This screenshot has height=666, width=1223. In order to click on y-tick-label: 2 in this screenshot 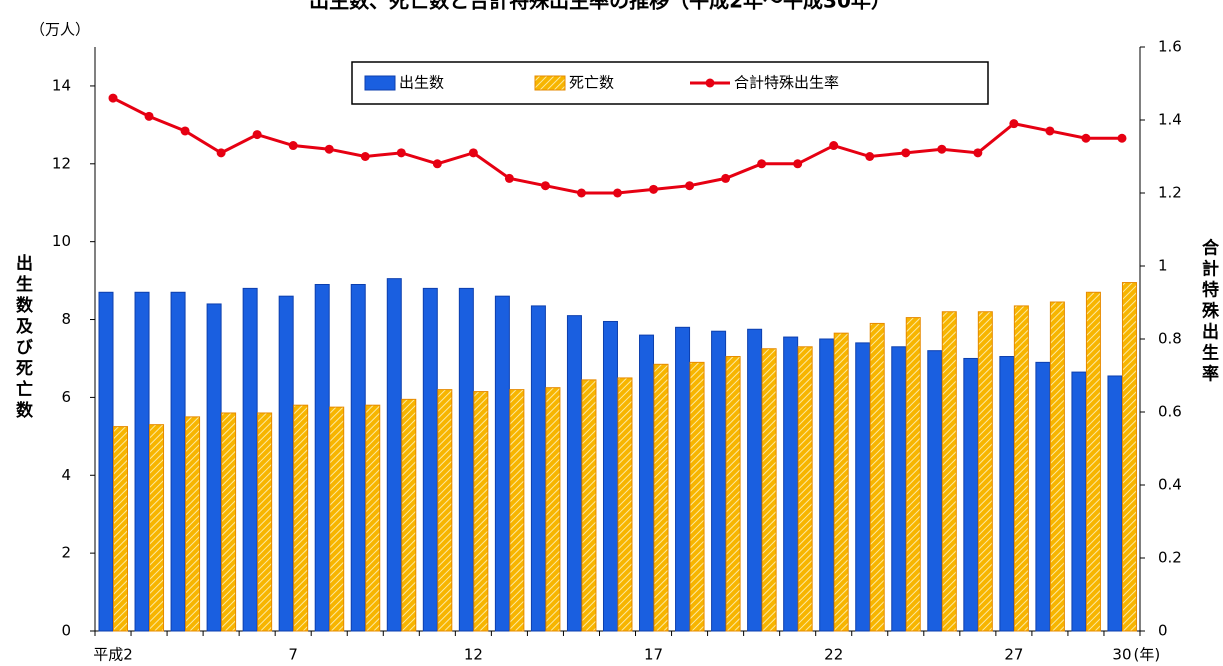, I will do `click(66, 553)`.